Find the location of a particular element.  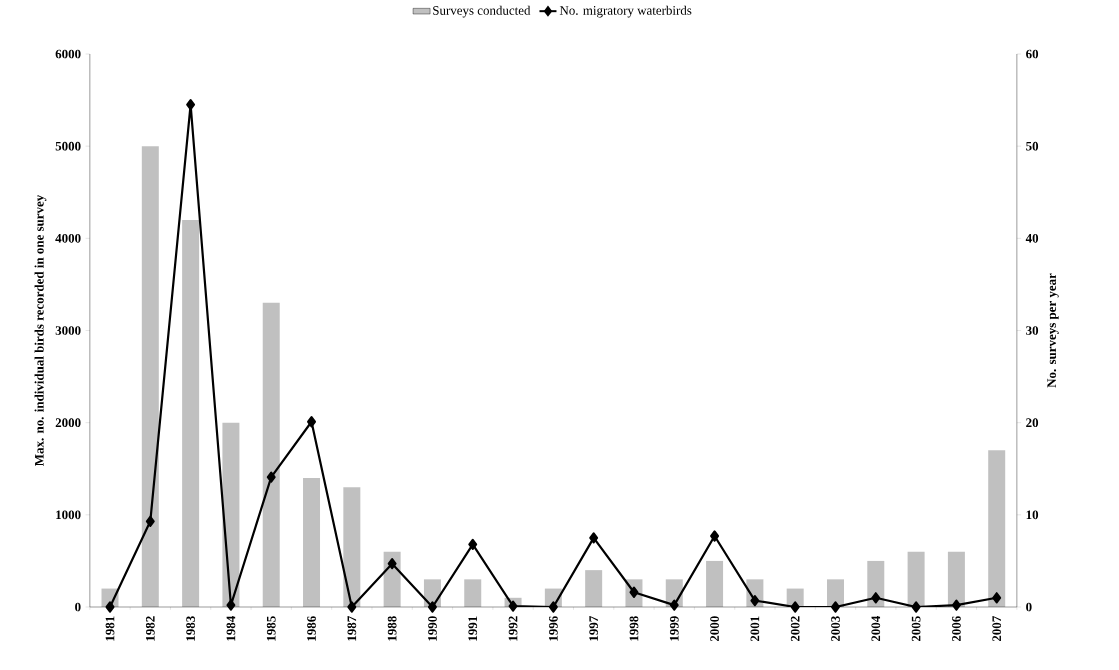

y-tick-label: 3000 is located at coordinates (68, 330).